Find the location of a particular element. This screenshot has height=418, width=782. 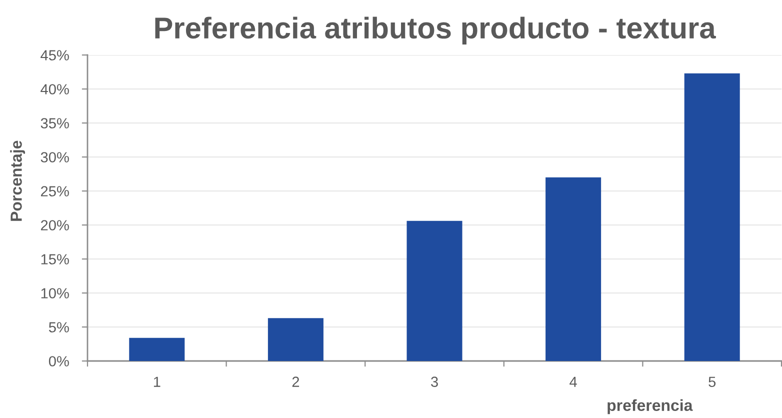

x-tick-label: 5 is located at coordinates (712, 381).